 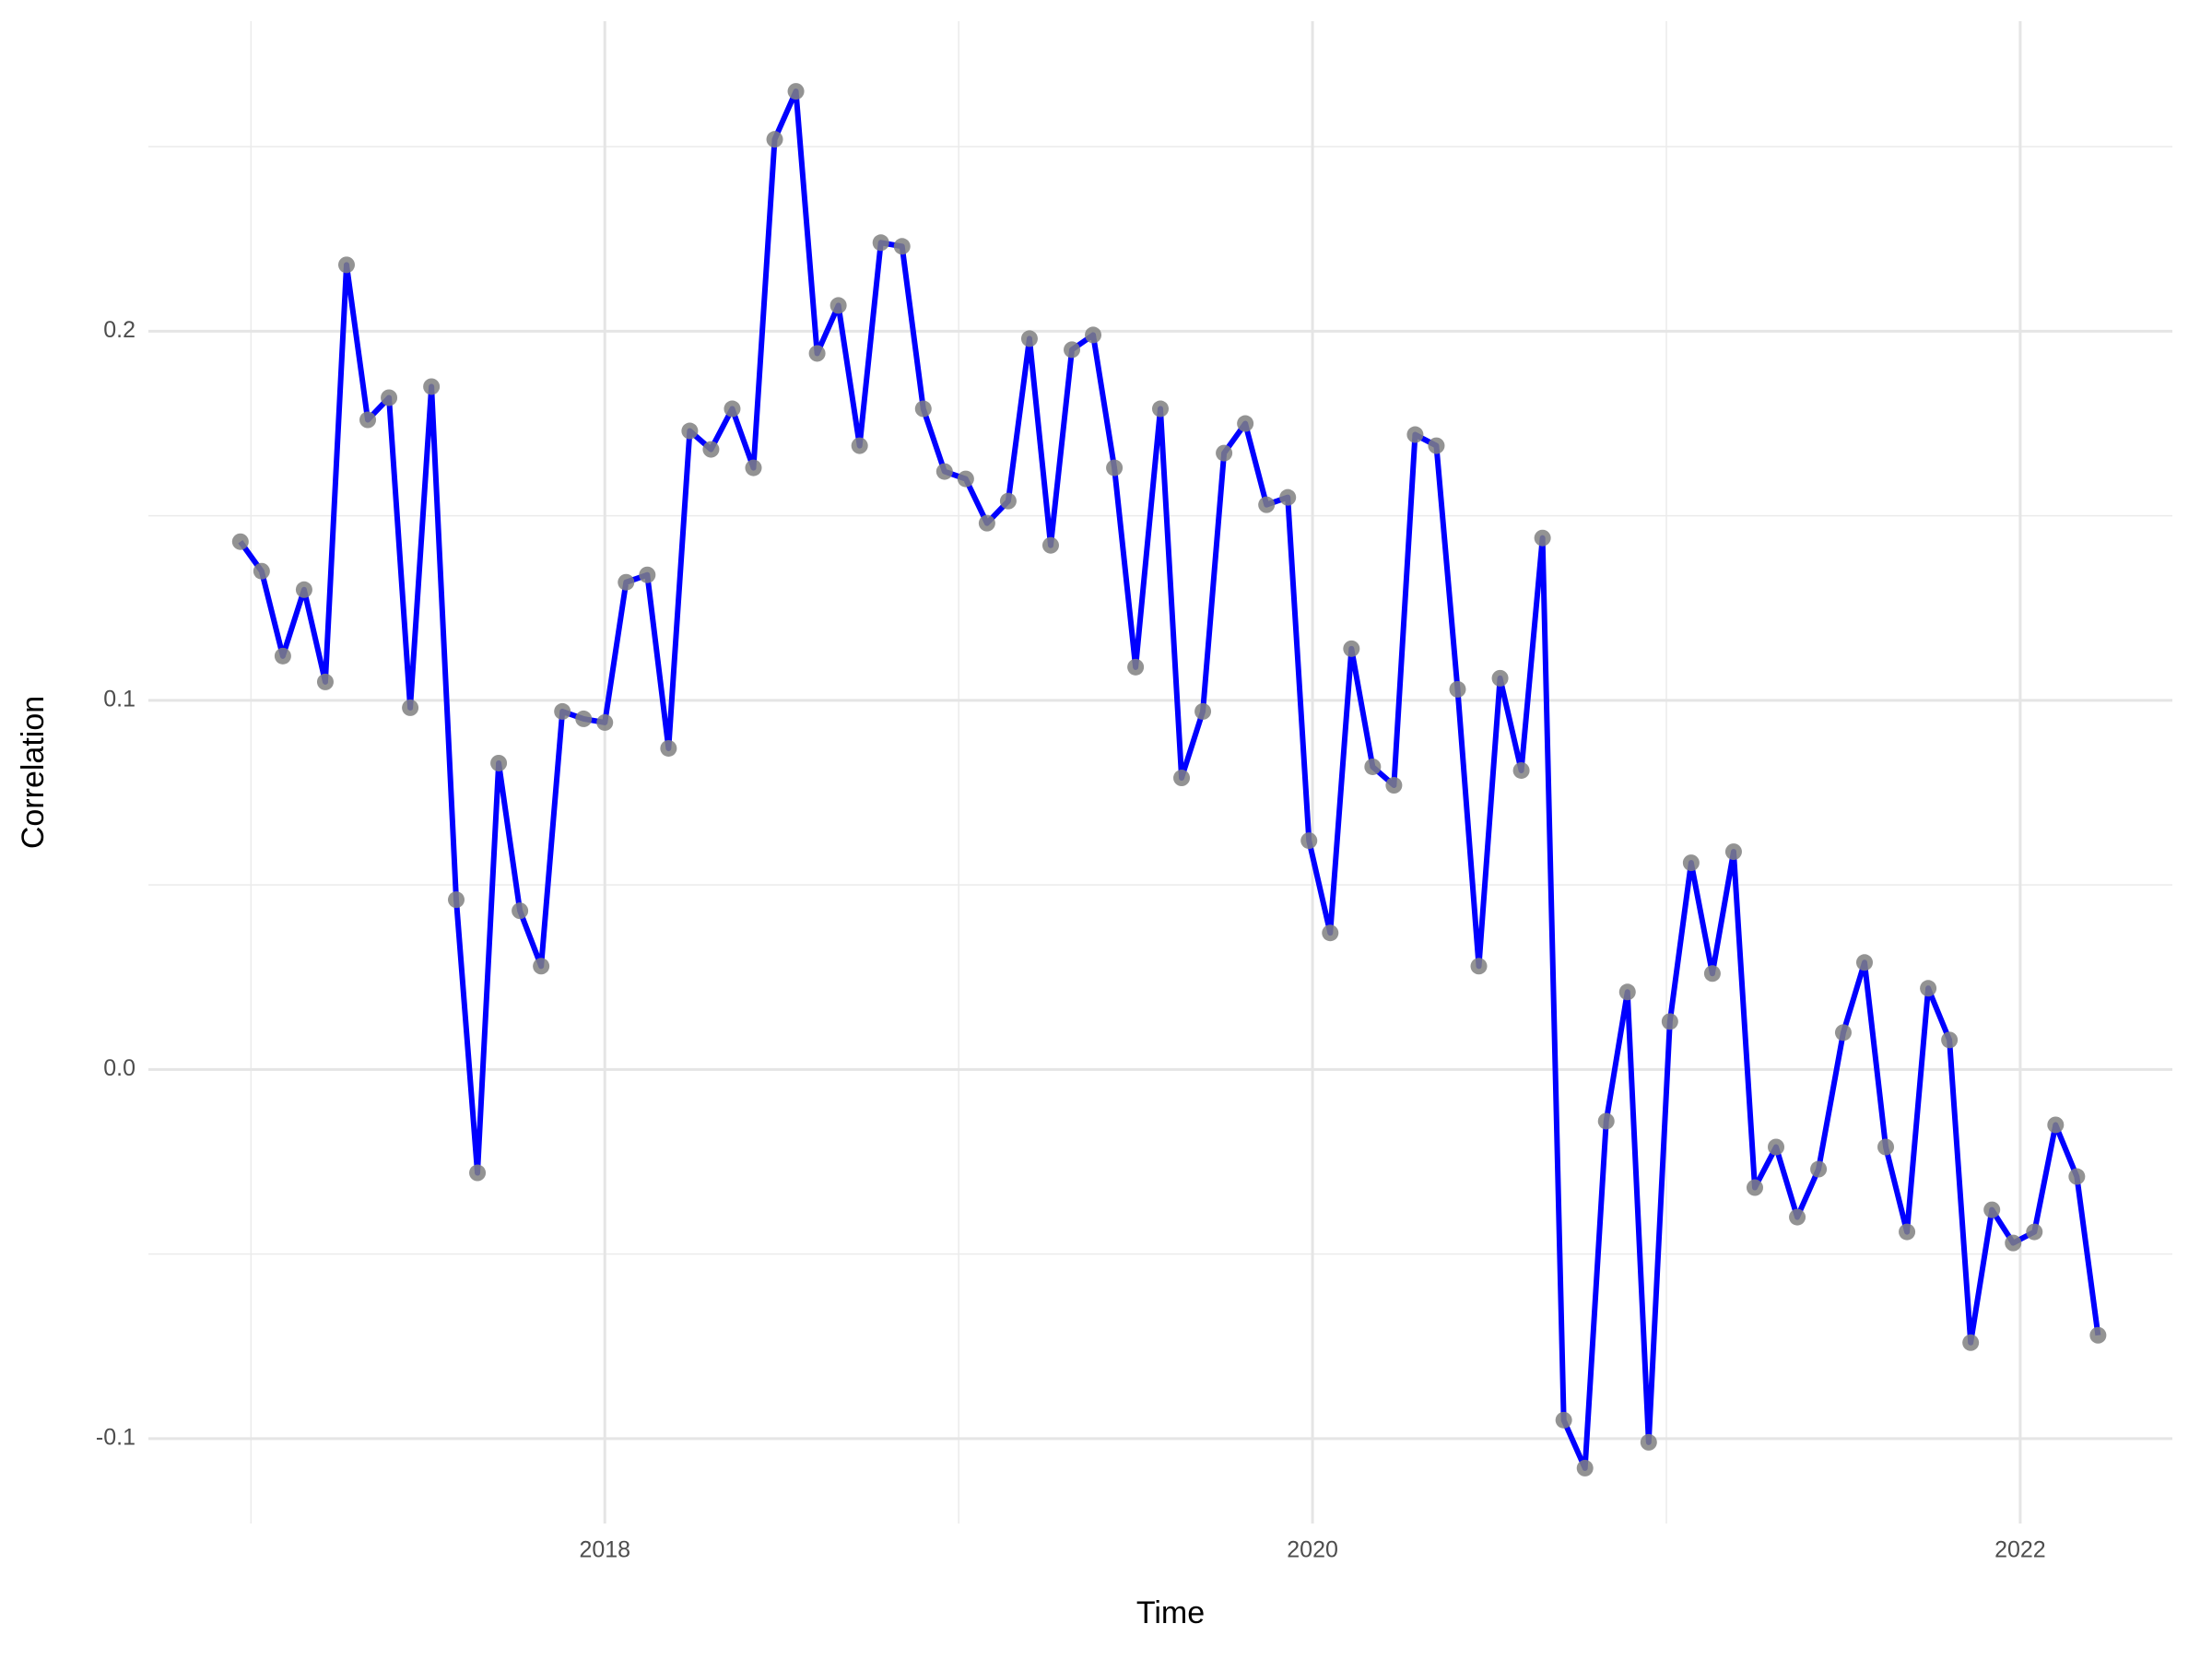 What do you see at coordinates (115, 1437) in the screenshot?
I see `y-tick-label: -0.1` at bounding box center [115, 1437].